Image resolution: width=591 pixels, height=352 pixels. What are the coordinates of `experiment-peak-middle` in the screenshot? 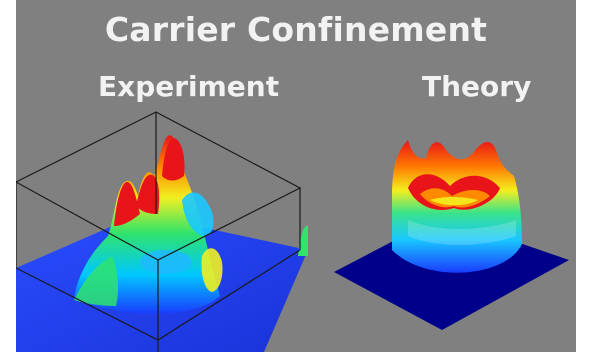 It's located at (148, 194).